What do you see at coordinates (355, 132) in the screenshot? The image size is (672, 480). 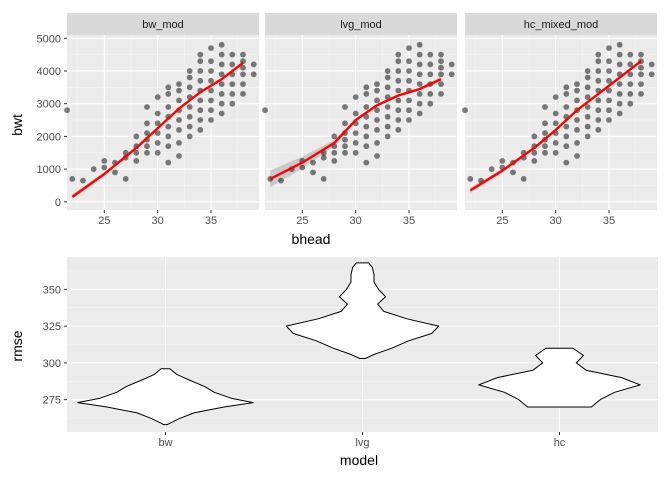 I see `confidence-ribbon` at bounding box center [355, 132].